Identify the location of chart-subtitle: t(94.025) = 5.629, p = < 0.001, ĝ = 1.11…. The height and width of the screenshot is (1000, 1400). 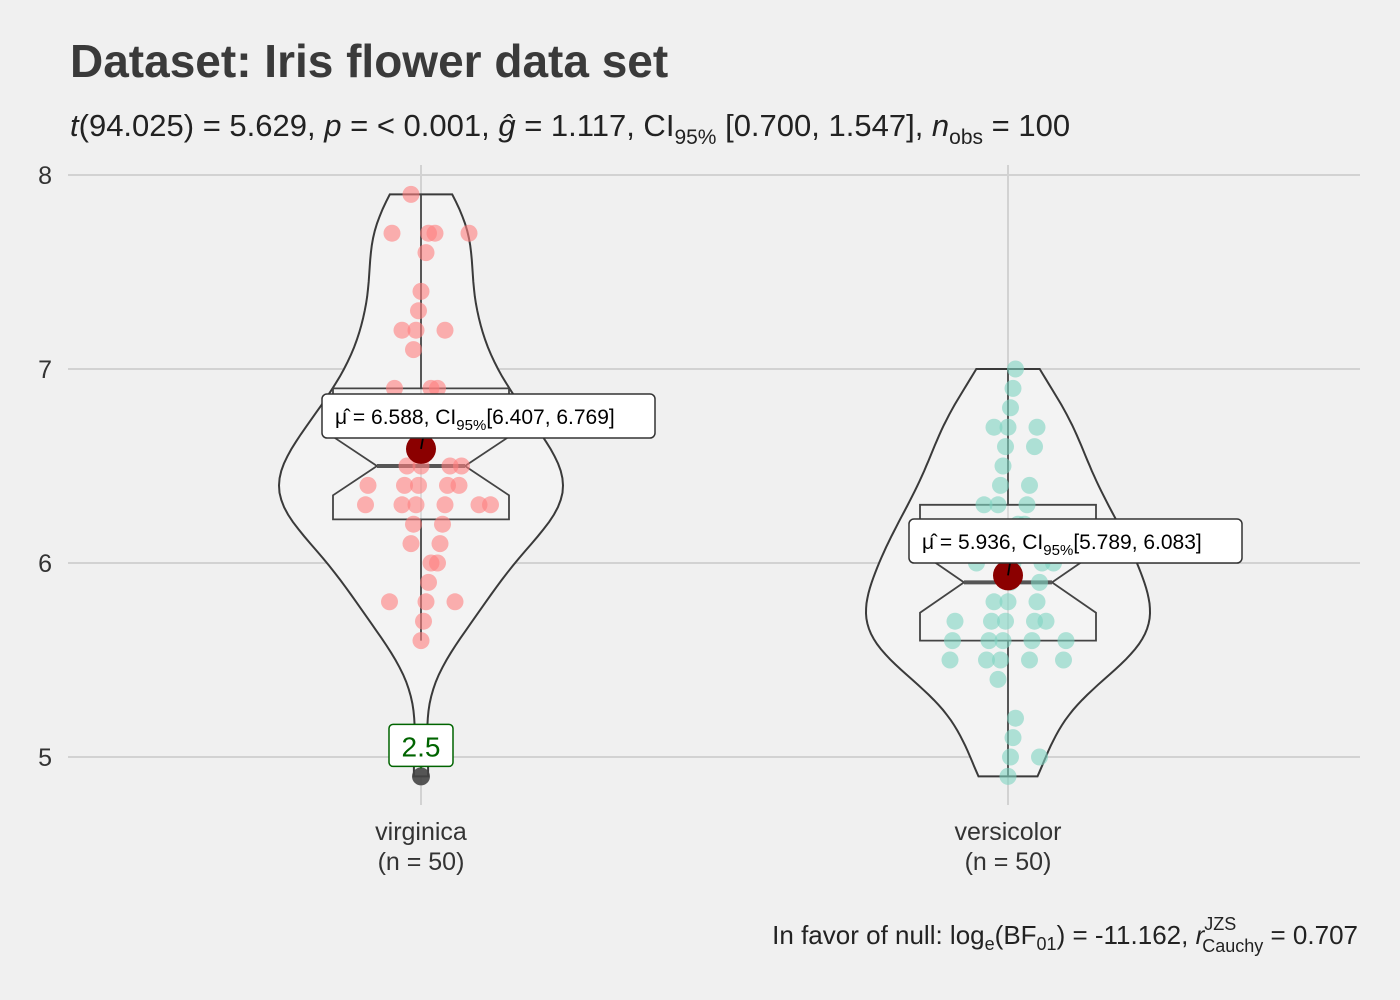
(570, 128).